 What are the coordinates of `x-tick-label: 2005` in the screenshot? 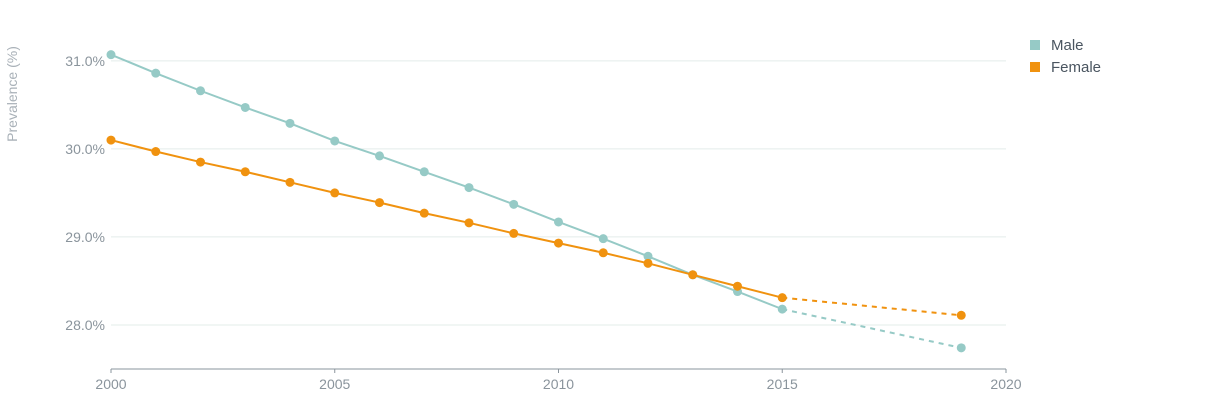 It's located at (334, 384).